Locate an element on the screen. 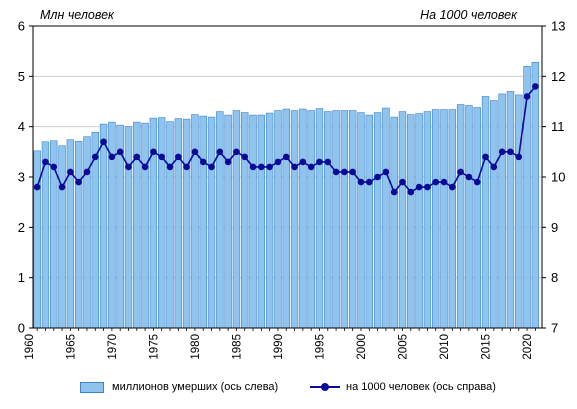  left-tick-label: 4 is located at coordinates (21, 126).